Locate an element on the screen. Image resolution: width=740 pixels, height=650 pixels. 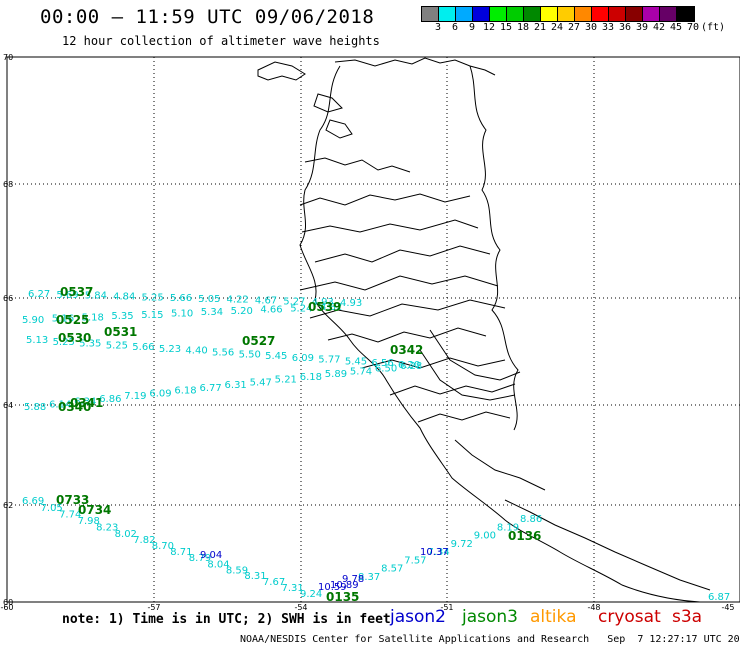
wave-height-label: 6.86 is located at coordinates (110, 399).